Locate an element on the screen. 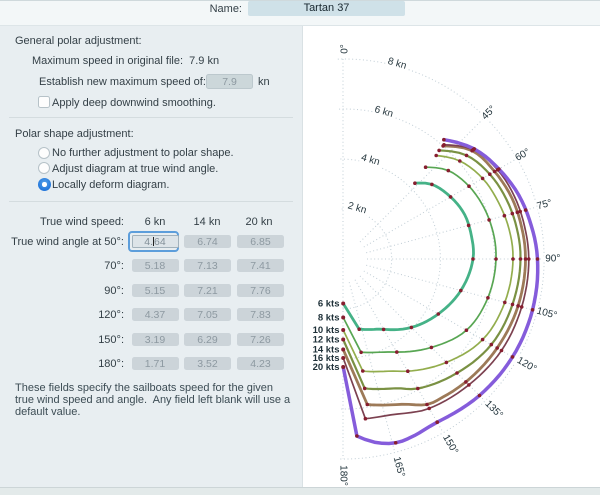 This screenshot has width=600, height=495. svg-text: 165° is located at coordinates (399, 467).